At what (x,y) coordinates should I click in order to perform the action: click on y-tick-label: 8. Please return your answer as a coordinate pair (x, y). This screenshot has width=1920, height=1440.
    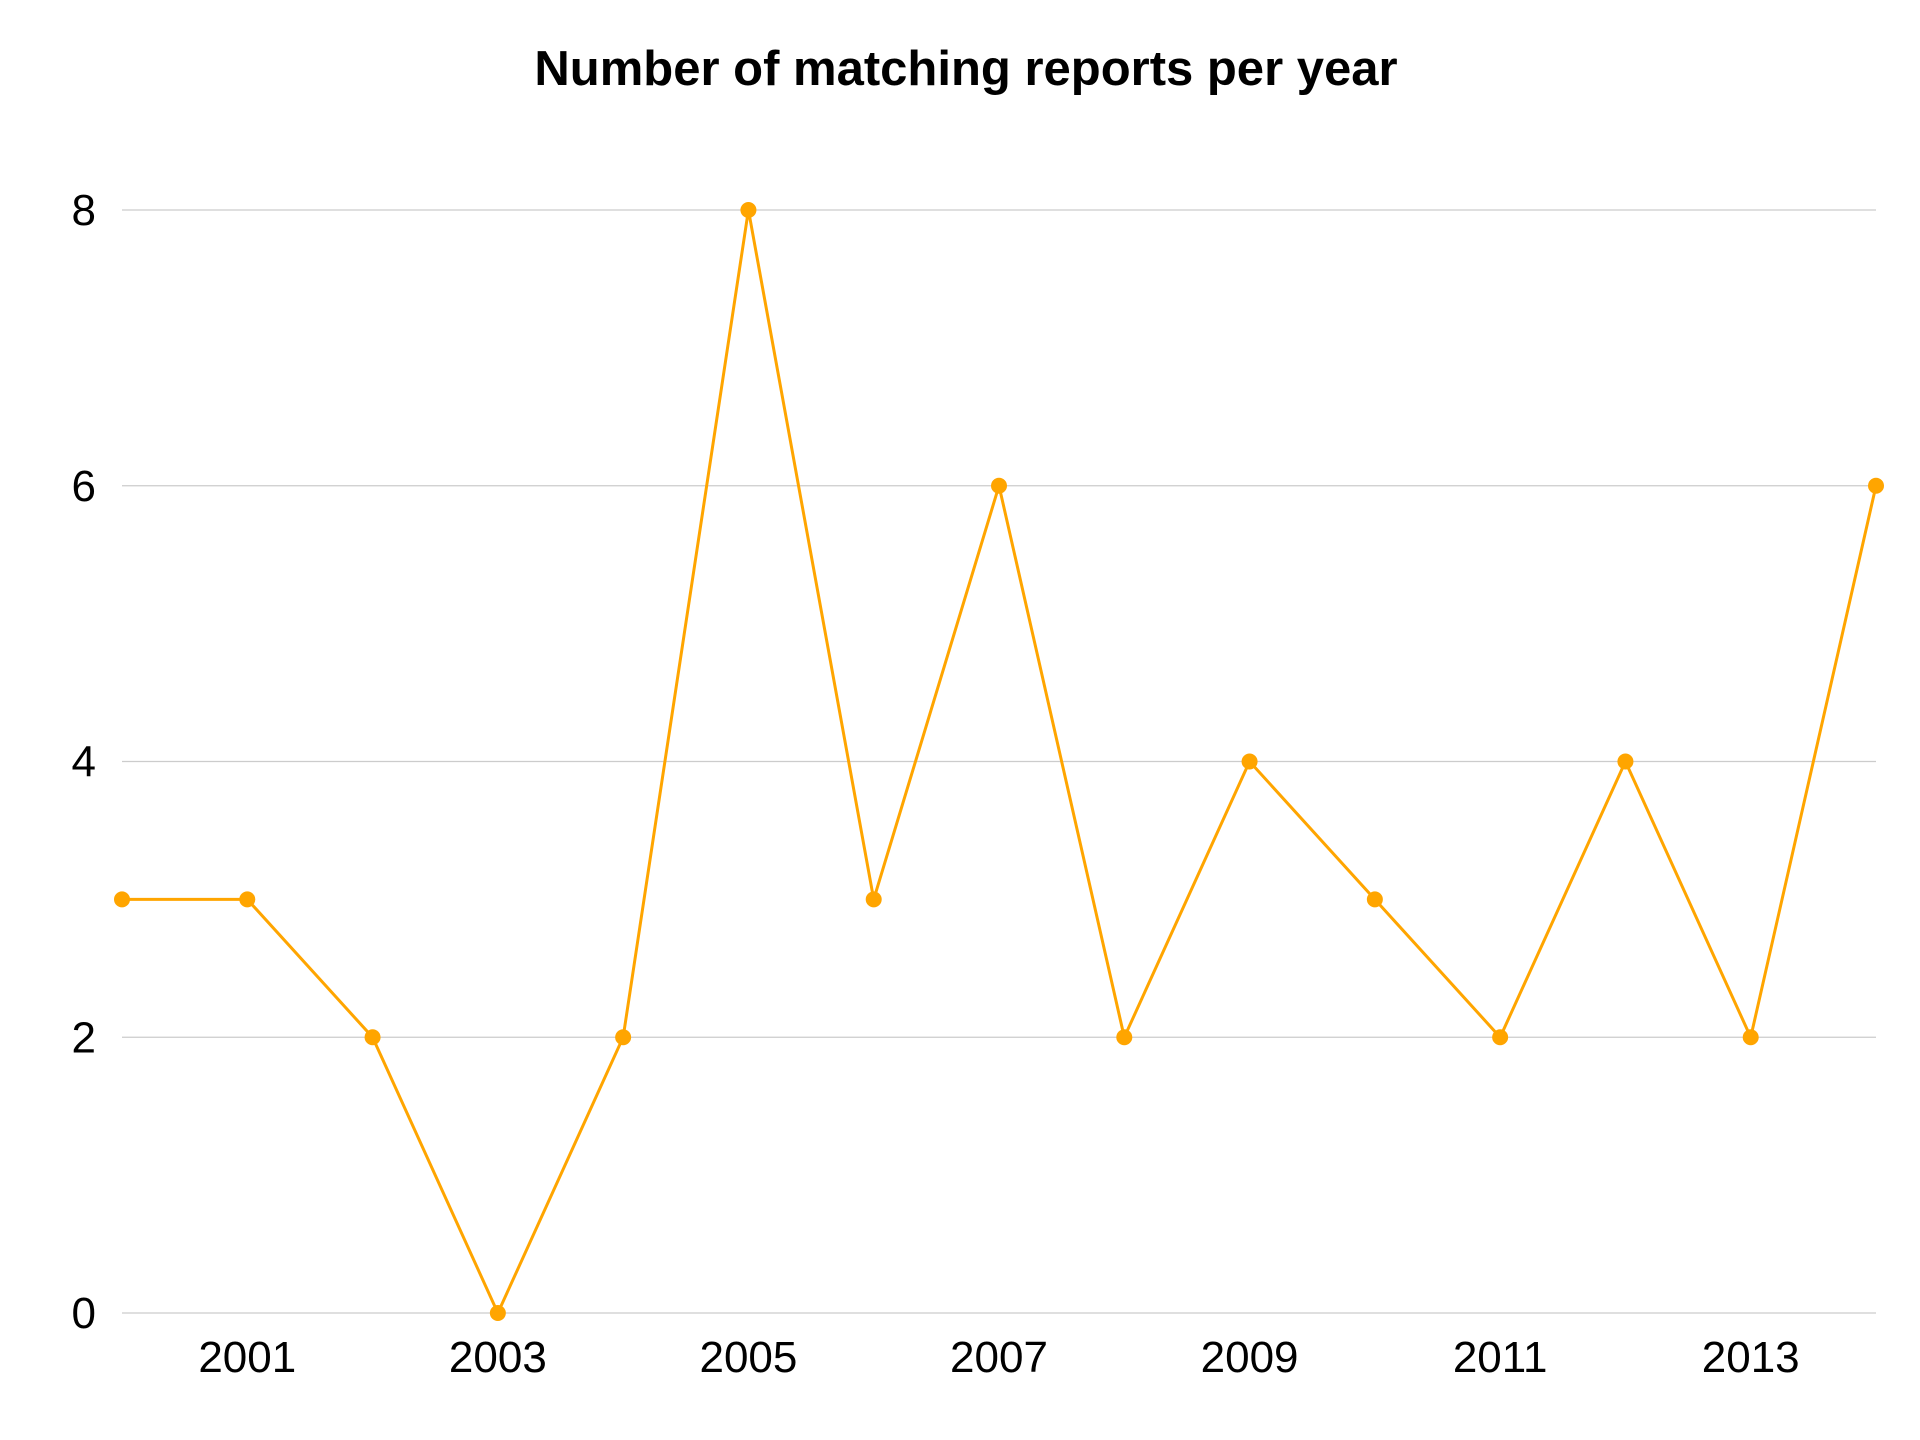
    Looking at the image, I should click on (84, 210).